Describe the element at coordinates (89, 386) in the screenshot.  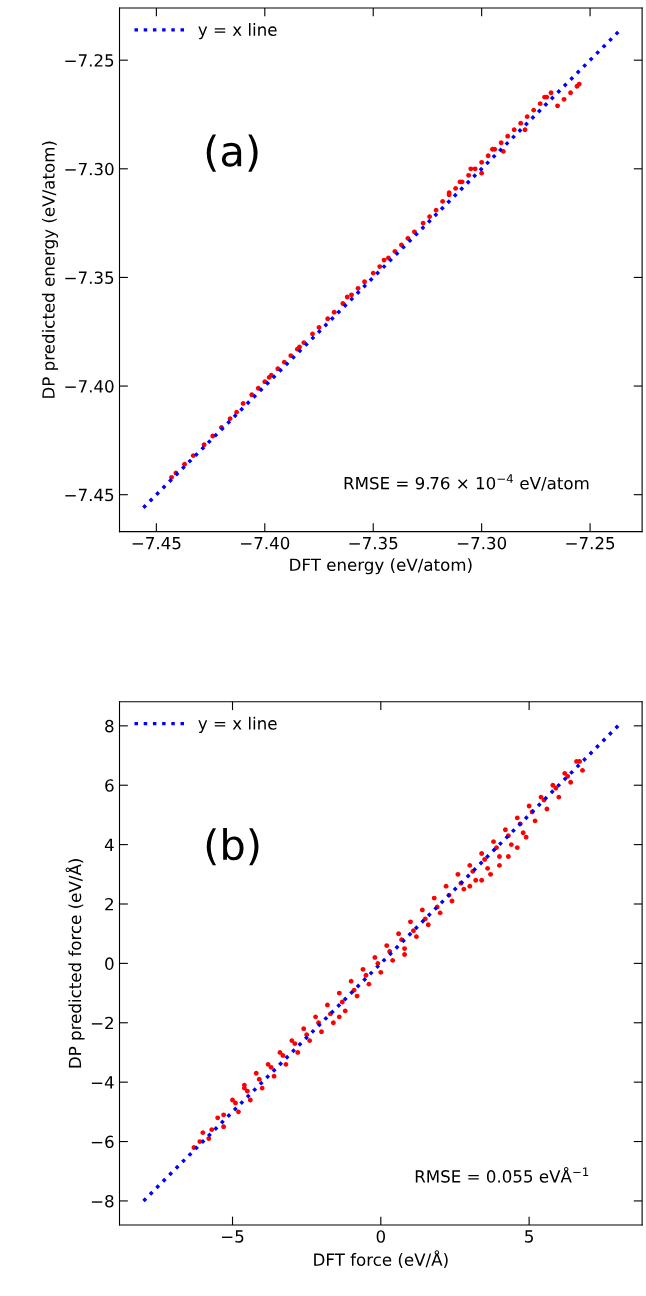
I see `y-tick-label: −7.40` at that location.